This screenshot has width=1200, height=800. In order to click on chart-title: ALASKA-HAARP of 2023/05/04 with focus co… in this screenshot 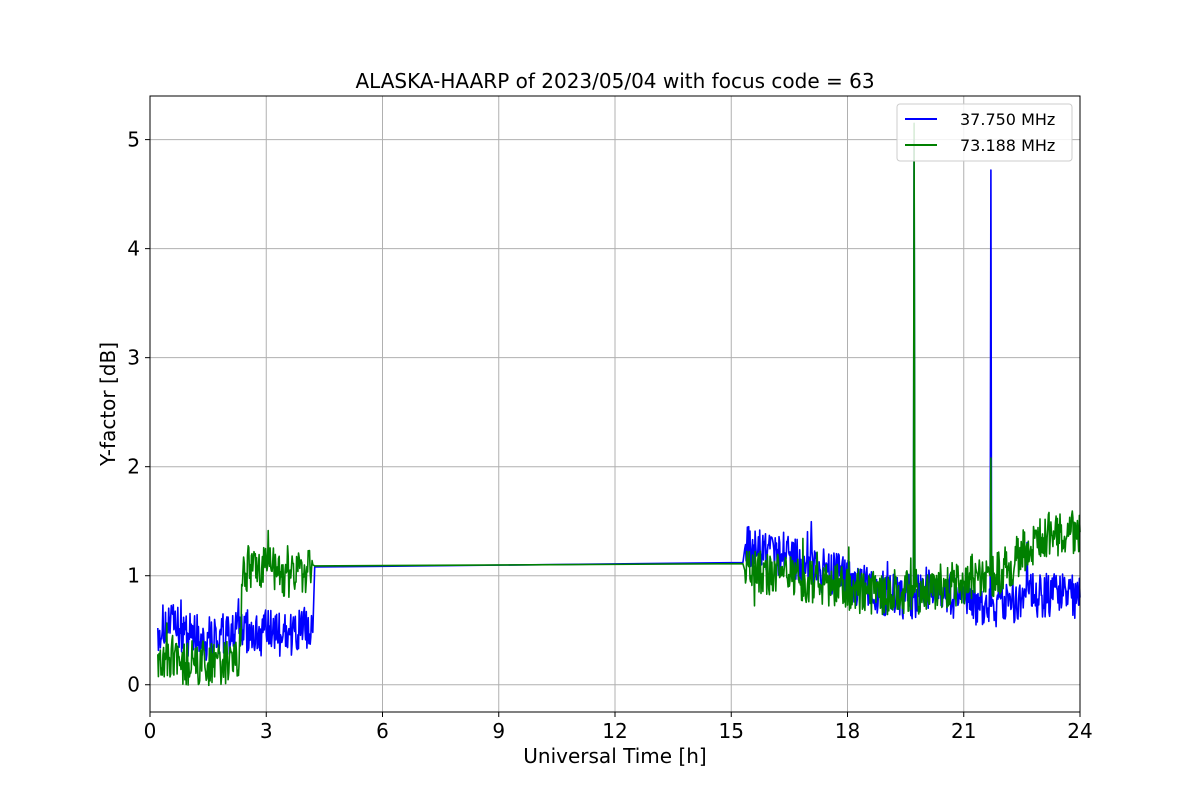, I will do `click(614, 81)`.